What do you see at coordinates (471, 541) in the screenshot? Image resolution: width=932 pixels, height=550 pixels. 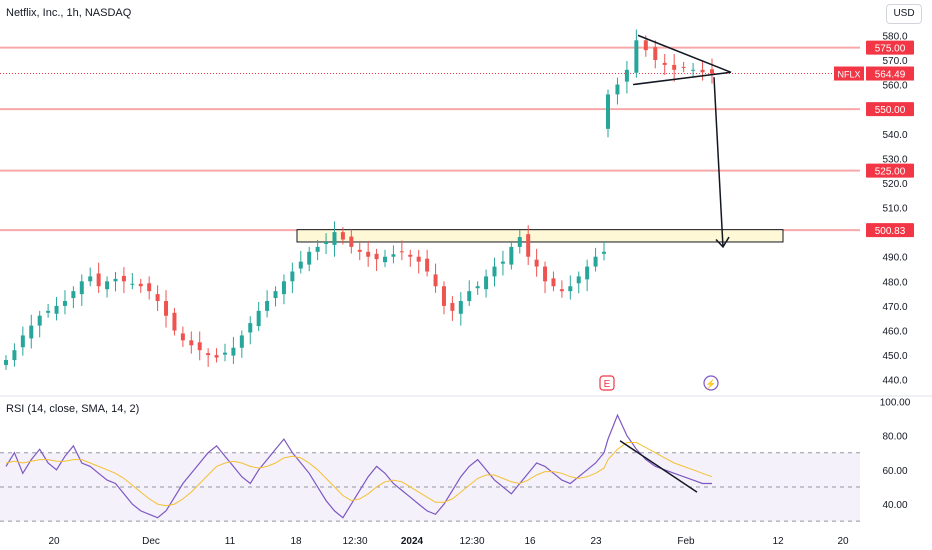 I see `time-tick-label: 12:30` at bounding box center [471, 541].